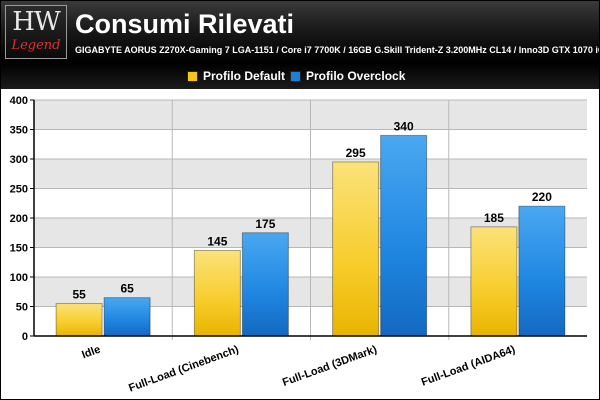 The width and height of the screenshot is (600, 400). Describe the element at coordinates (127, 289) in the screenshot. I see `bar-value-label: 65` at that location.